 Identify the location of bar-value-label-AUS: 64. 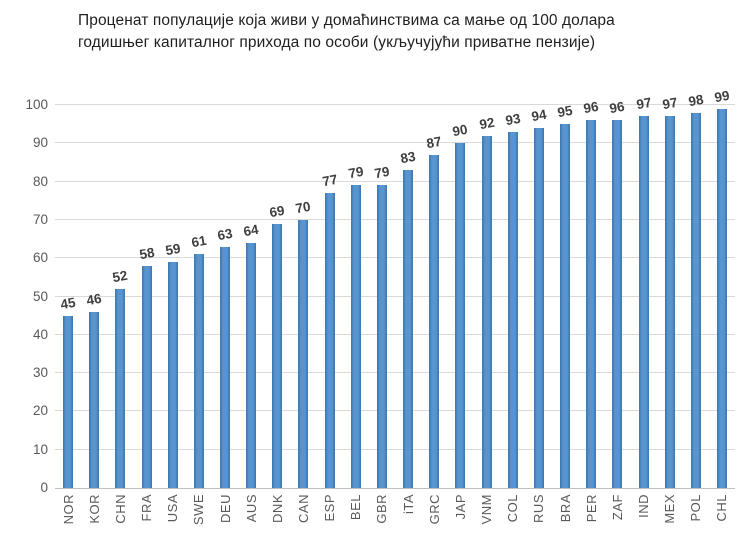
(251, 230).